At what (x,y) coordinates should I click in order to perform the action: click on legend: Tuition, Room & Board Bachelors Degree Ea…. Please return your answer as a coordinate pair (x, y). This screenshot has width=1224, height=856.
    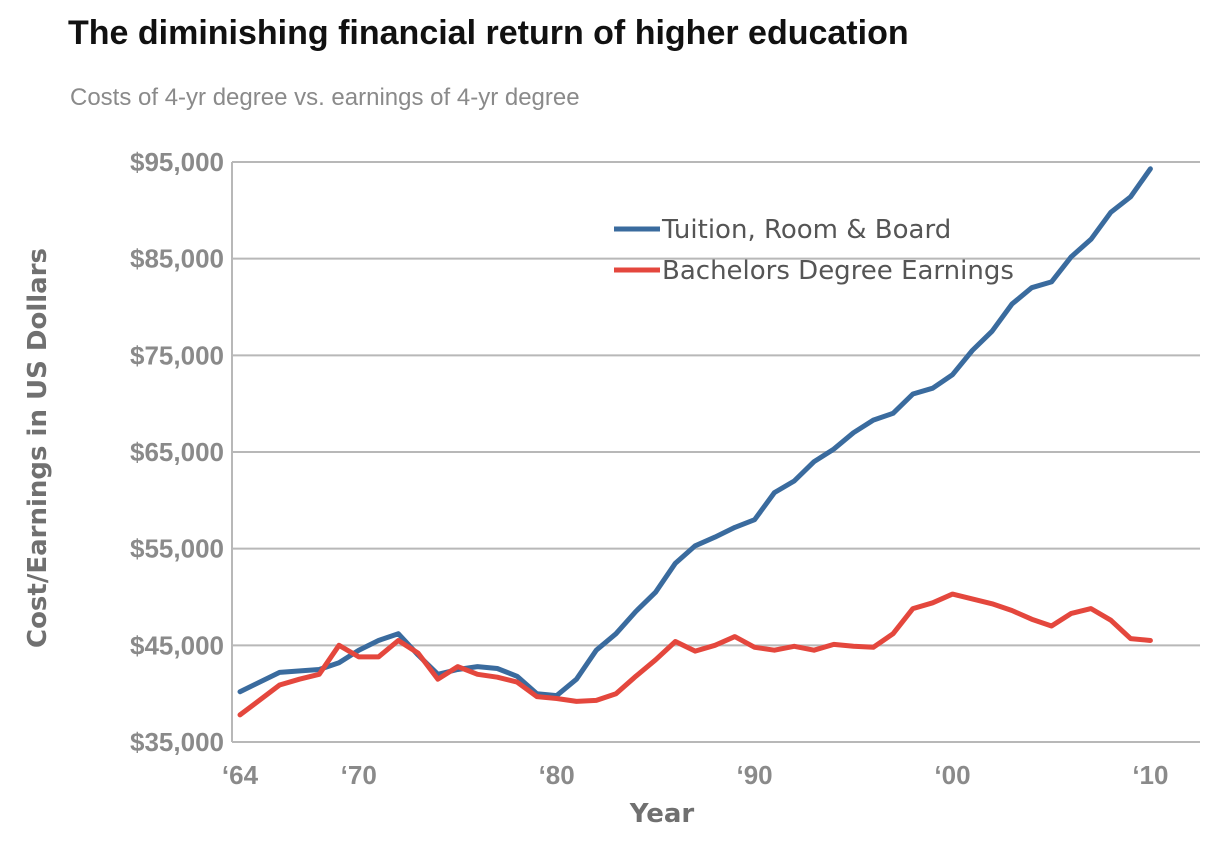
    Looking at the image, I should click on (814, 250).